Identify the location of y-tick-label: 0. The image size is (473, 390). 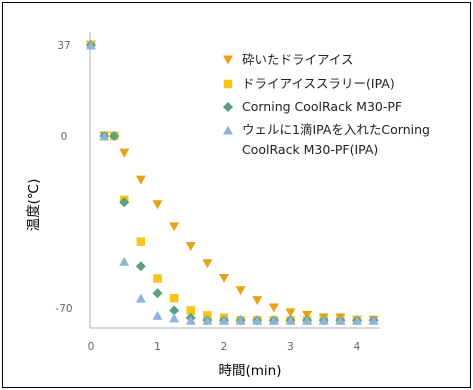
(64, 137).